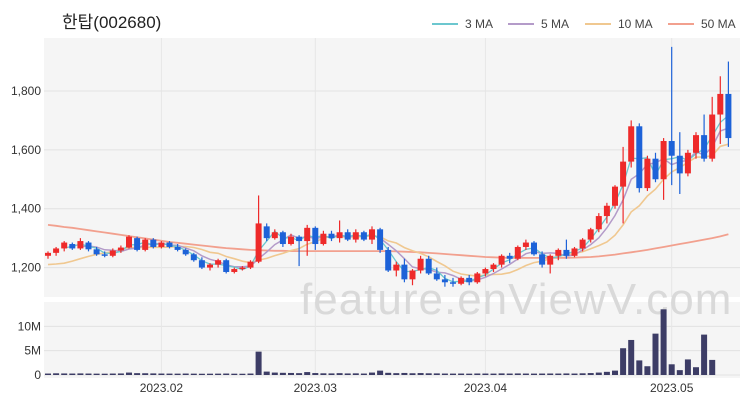 The width and height of the screenshot is (750, 400). I want to click on x-tick-label: 2023.05, so click(672, 388).